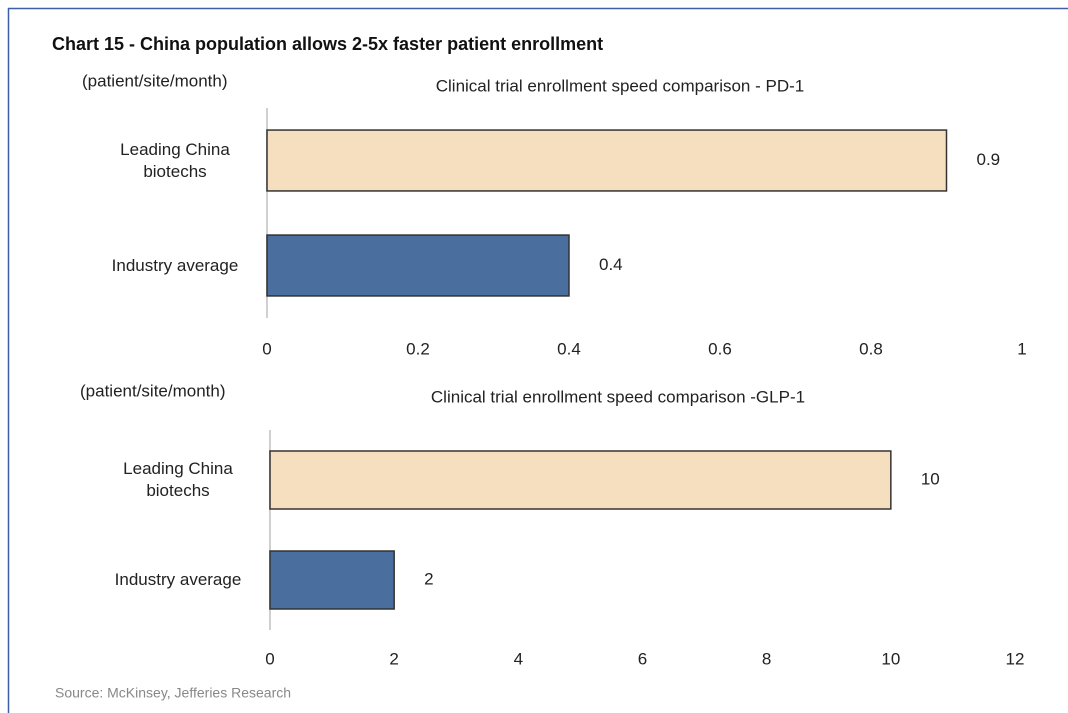 This screenshot has width=1068, height=713. I want to click on x-tick-label: 0.6, so click(720, 348).